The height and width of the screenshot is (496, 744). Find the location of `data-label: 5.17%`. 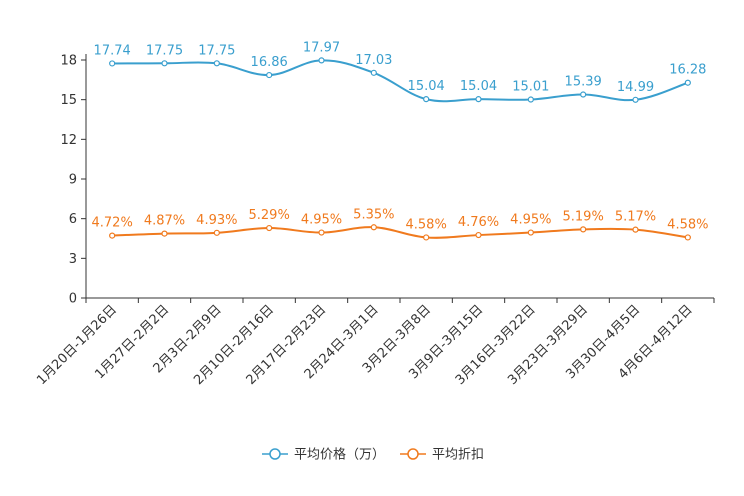

data-label: 5.17% is located at coordinates (635, 217).